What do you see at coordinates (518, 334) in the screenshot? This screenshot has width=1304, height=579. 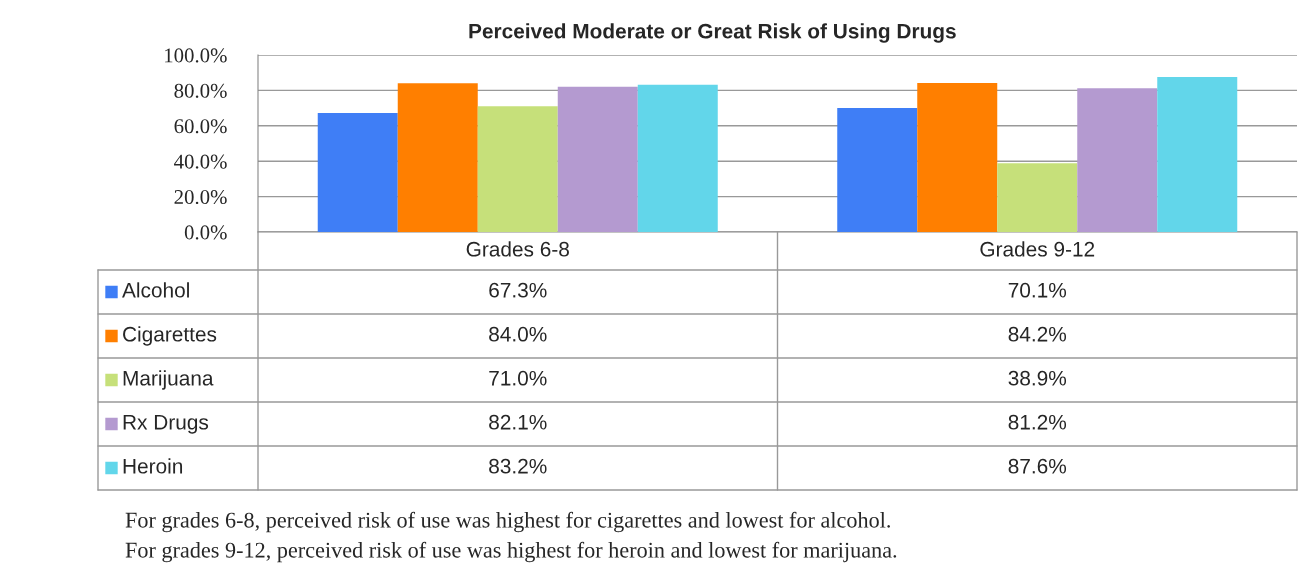 I see `data-label: 84.0%` at bounding box center [518, 334].